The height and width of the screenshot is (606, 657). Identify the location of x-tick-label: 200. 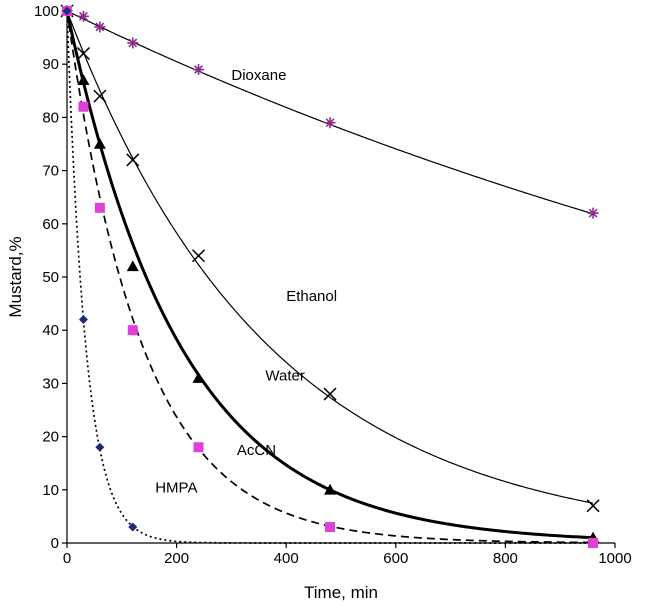
(176, 558).